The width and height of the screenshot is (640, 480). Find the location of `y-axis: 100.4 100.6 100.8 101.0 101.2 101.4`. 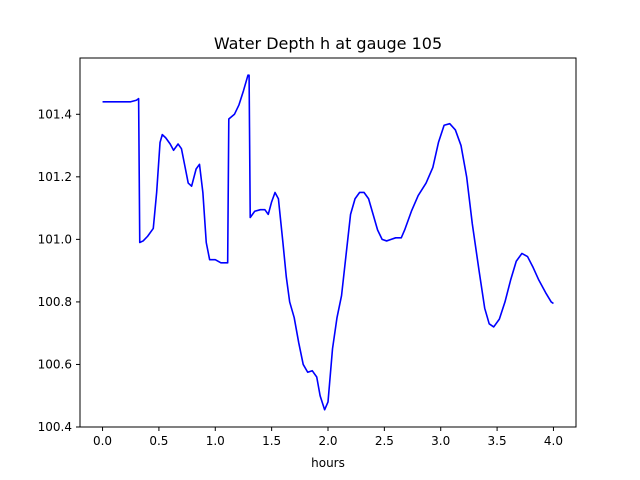

y-axis: 100.4 100.6 100.8 101.0 101.2 101.4 is located at coordinates (59, 270).